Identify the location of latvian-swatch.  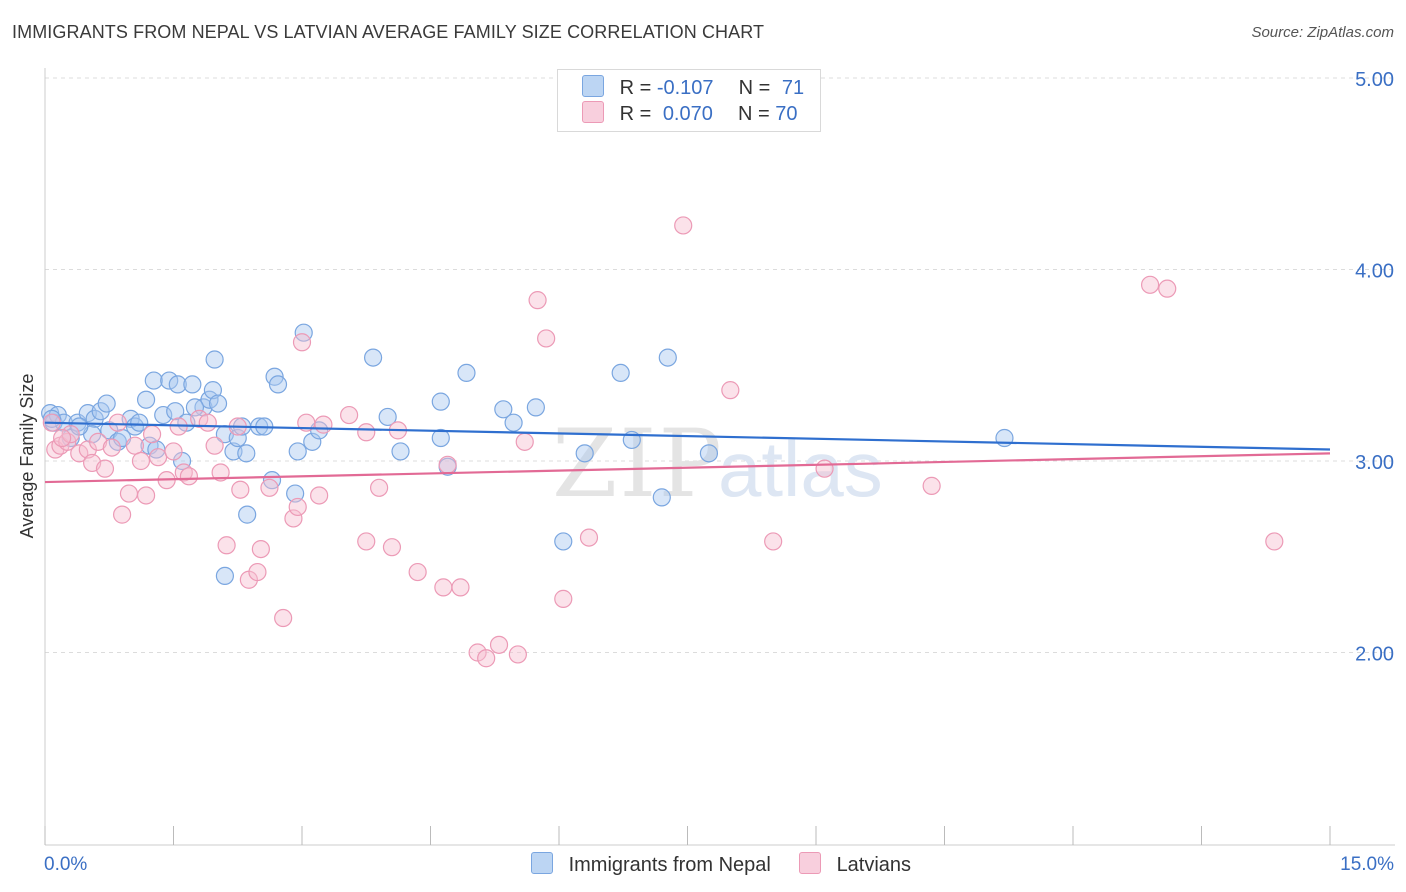
(593, 112).